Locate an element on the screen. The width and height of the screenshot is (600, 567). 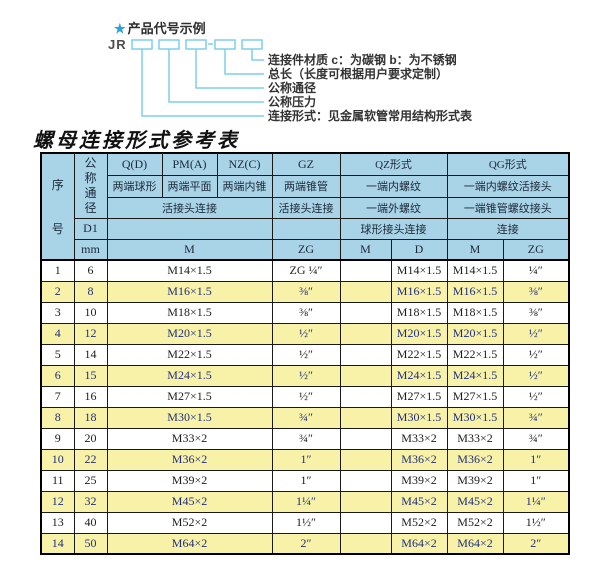
cell-qz-d: M27×1.5 is located at coordinates (419, 396).